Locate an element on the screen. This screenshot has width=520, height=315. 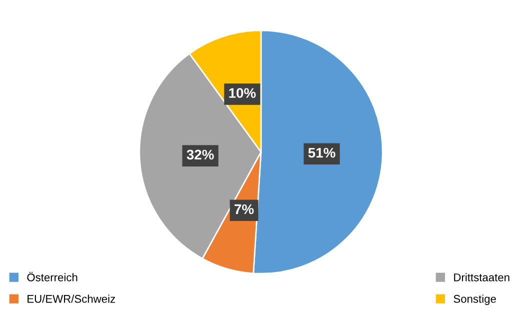
data-label: 10% is located at coordinates (242, 93).